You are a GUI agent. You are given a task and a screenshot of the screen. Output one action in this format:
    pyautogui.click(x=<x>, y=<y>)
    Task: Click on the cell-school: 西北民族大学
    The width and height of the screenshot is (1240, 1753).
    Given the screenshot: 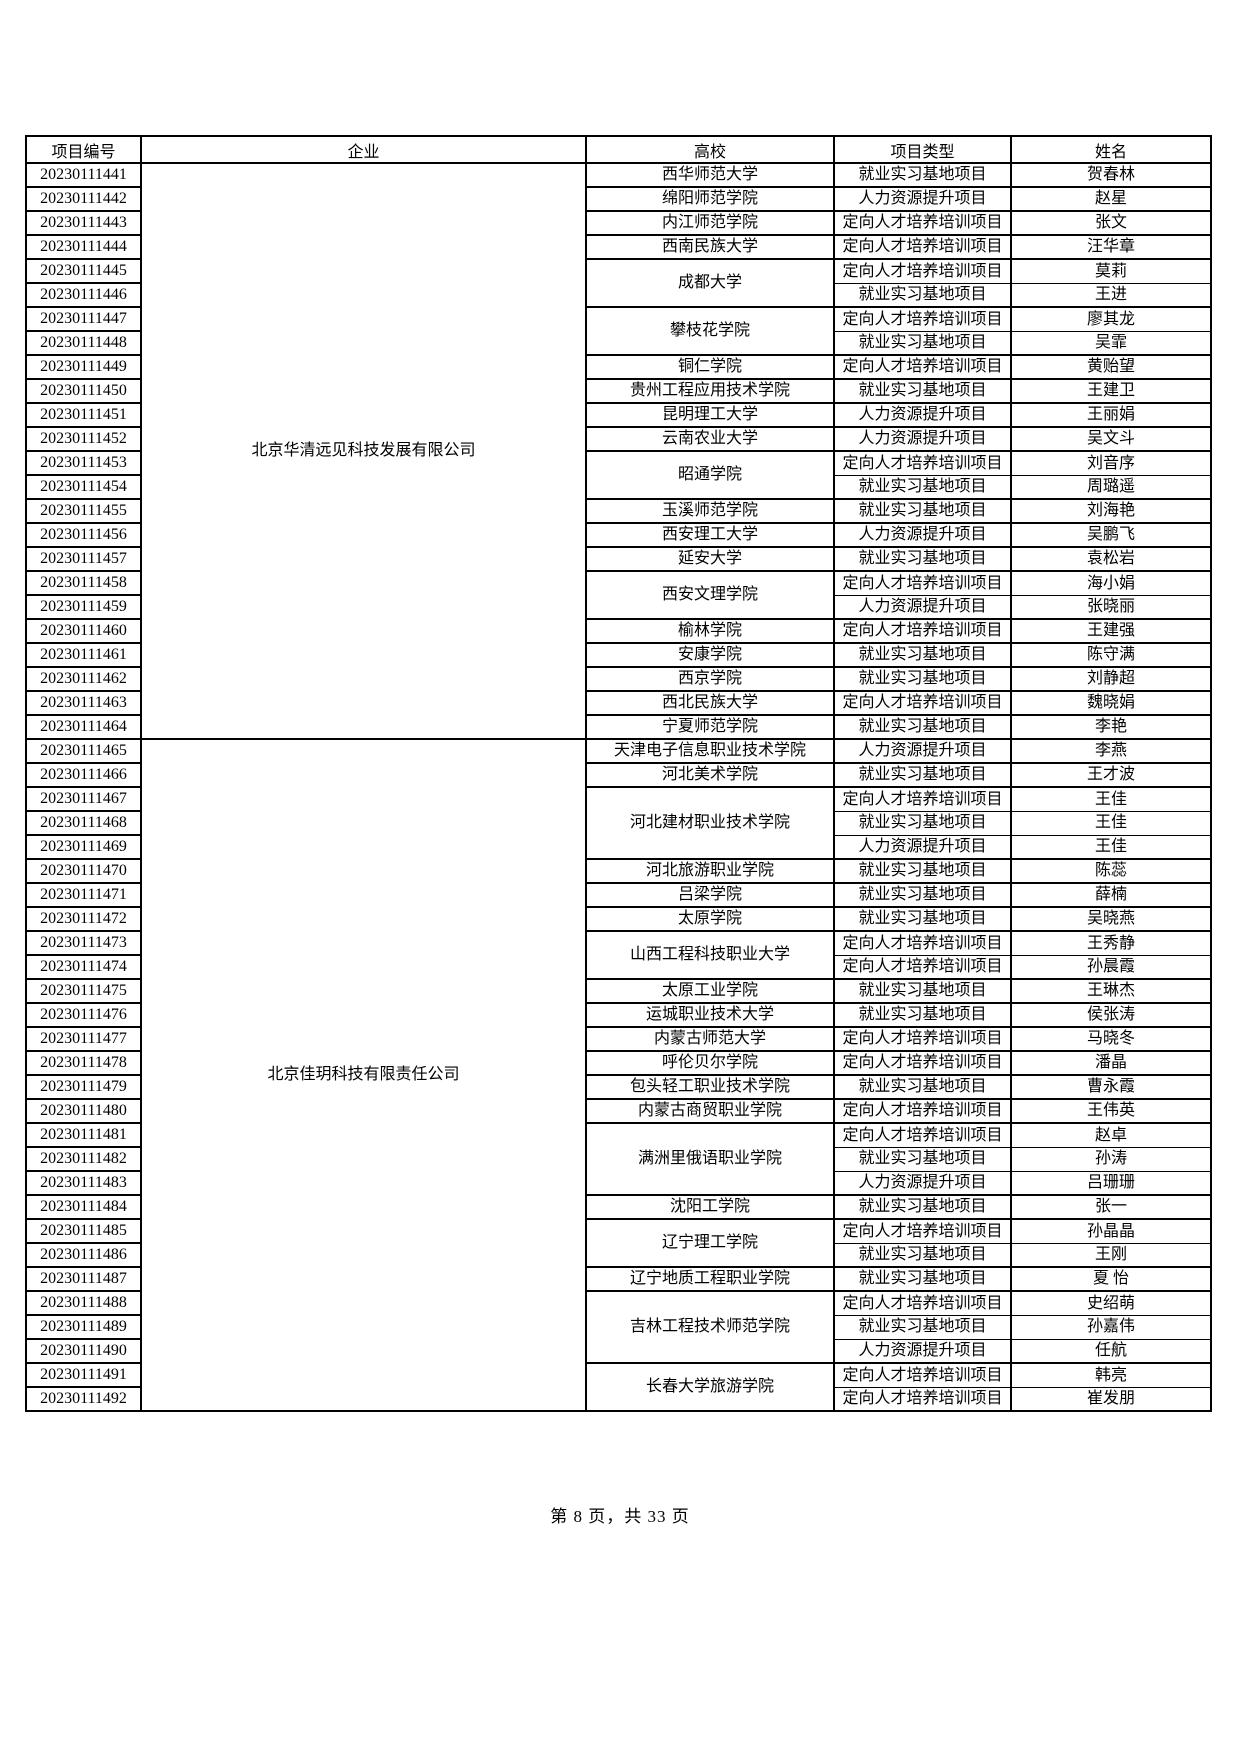 What is the action you would take?
    pyautogui.click(x=710, y=703)
    